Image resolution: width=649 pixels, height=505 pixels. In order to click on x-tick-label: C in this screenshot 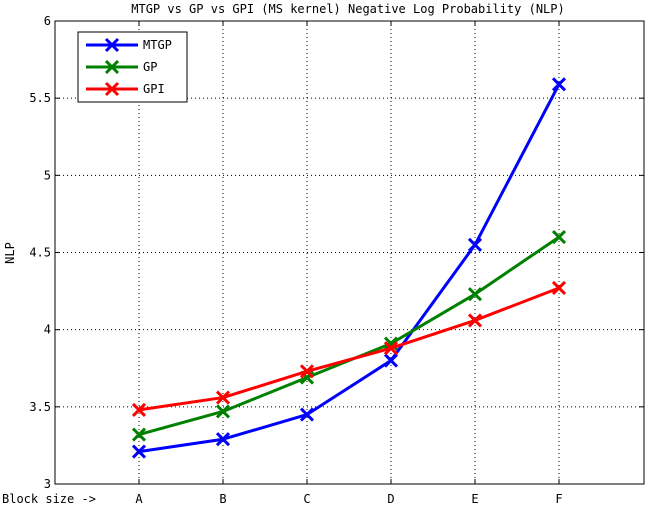, I will do `click(306, 498)`.